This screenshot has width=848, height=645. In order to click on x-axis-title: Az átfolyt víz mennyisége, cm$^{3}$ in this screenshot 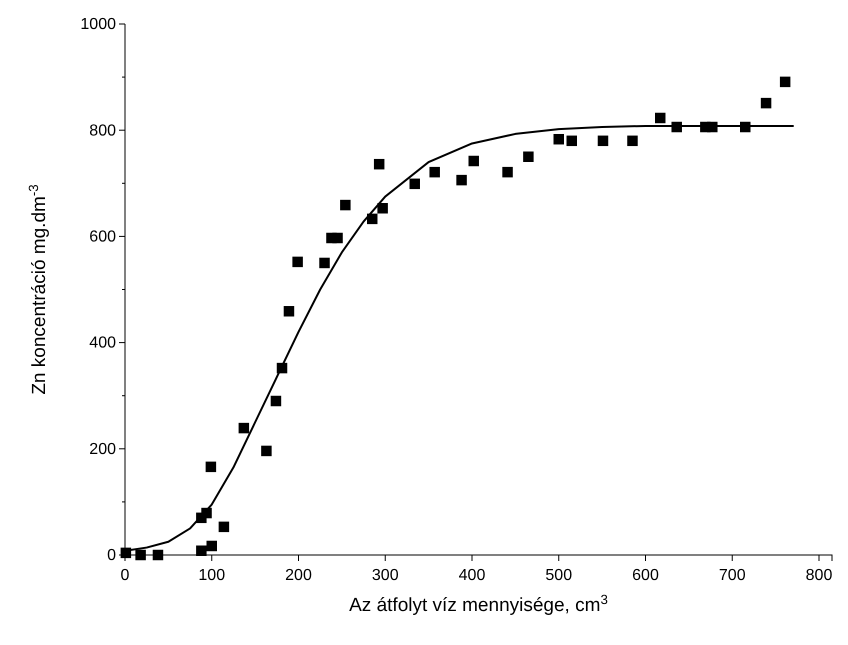, I will do `click(478, 604)`.